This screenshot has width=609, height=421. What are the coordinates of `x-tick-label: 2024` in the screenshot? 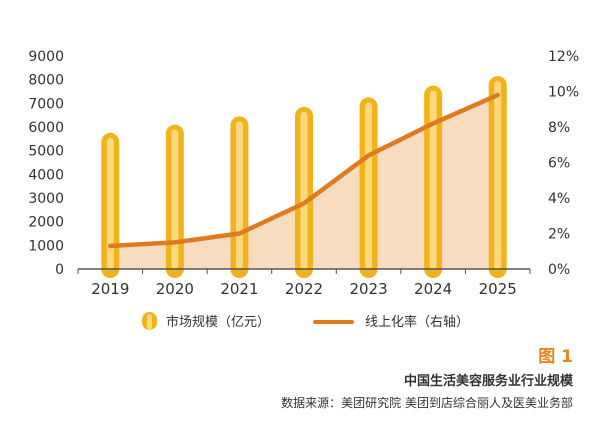 It's located at (433, 289).